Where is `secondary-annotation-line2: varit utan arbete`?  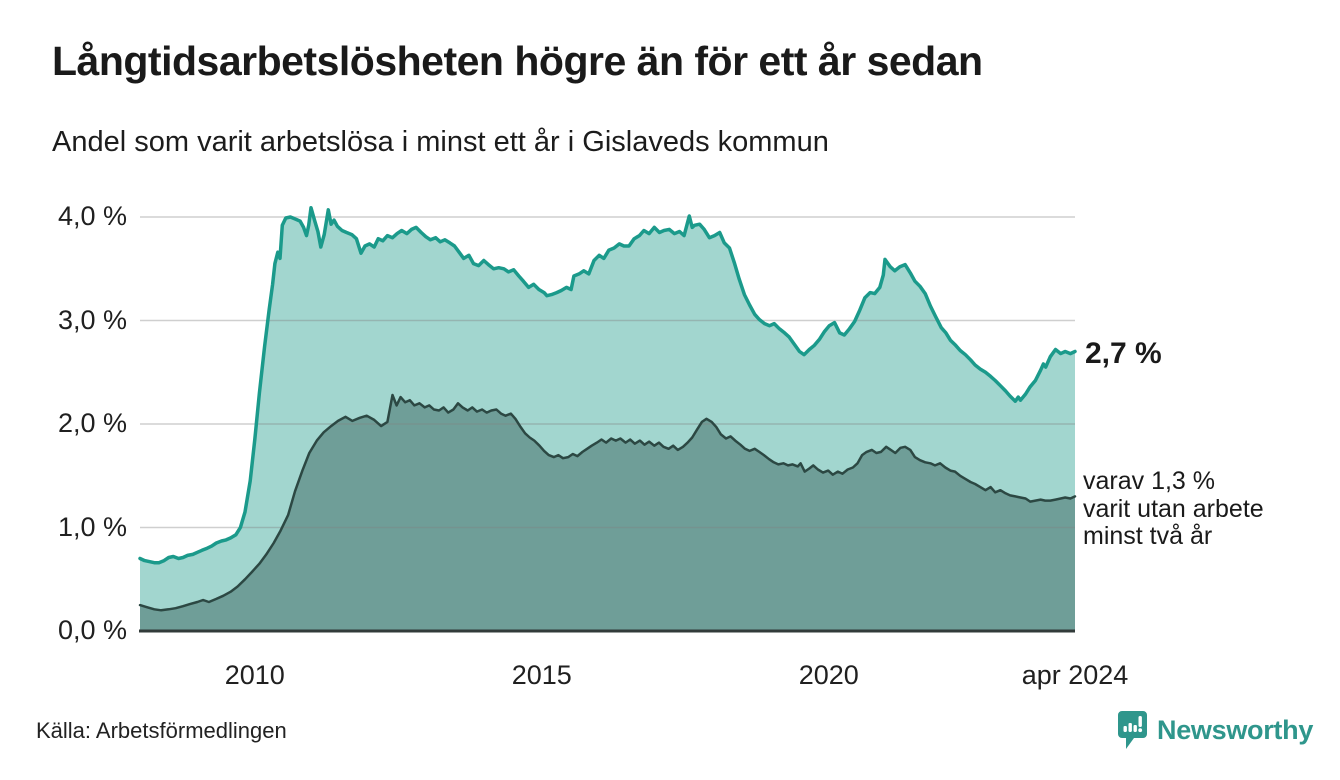
secondary-annotation-line2: varit utan arbete is located at coordinates (1173, 508).